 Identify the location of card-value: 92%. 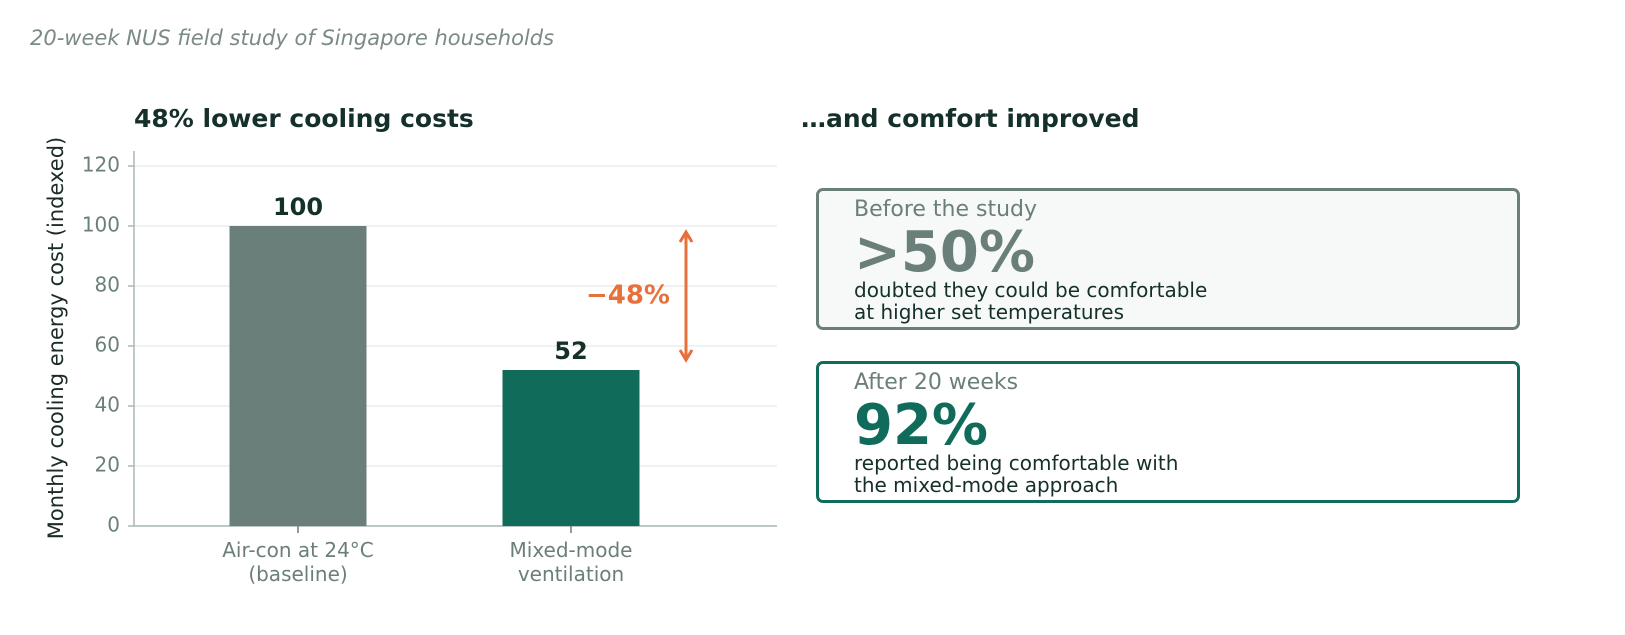
(921, 425).